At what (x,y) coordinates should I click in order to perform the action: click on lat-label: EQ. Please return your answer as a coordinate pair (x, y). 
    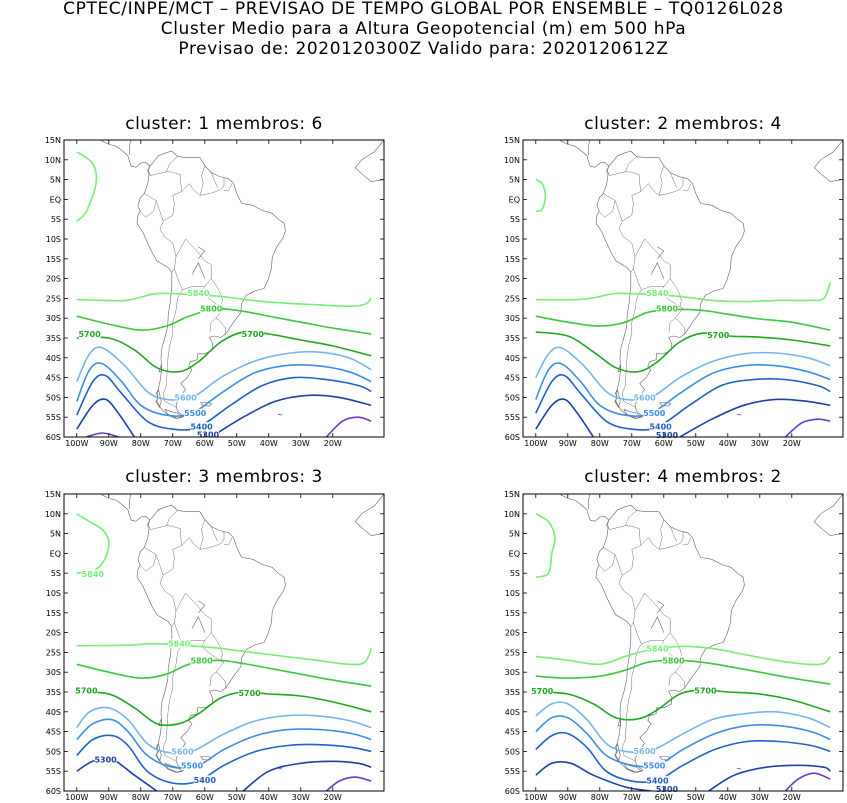
    Looking at the image, I should click on (514, 553).